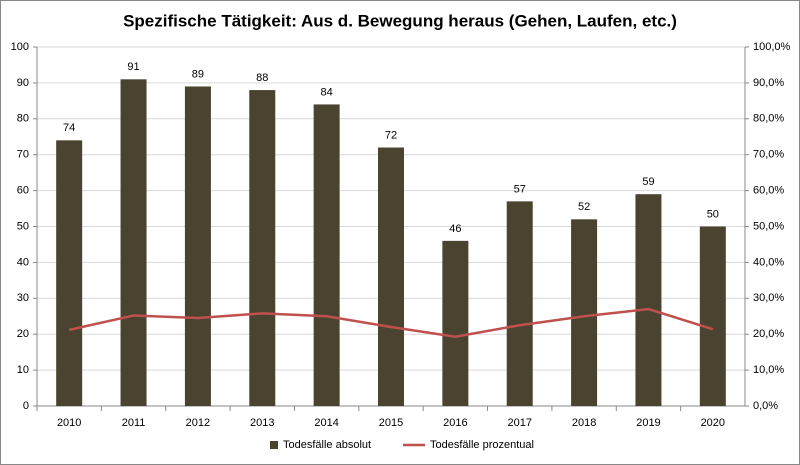 The image size is (800, 465). I want to click on x-tick-label: 2018, so click(584, 423).